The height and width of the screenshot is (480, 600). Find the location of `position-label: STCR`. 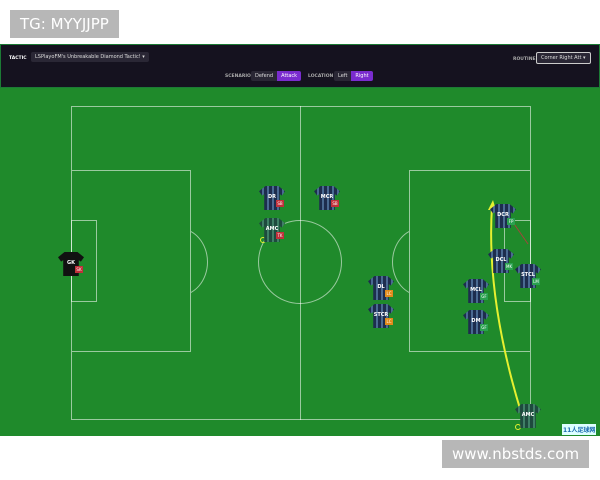

position-label: STCR is located at coordinates (381, 315).